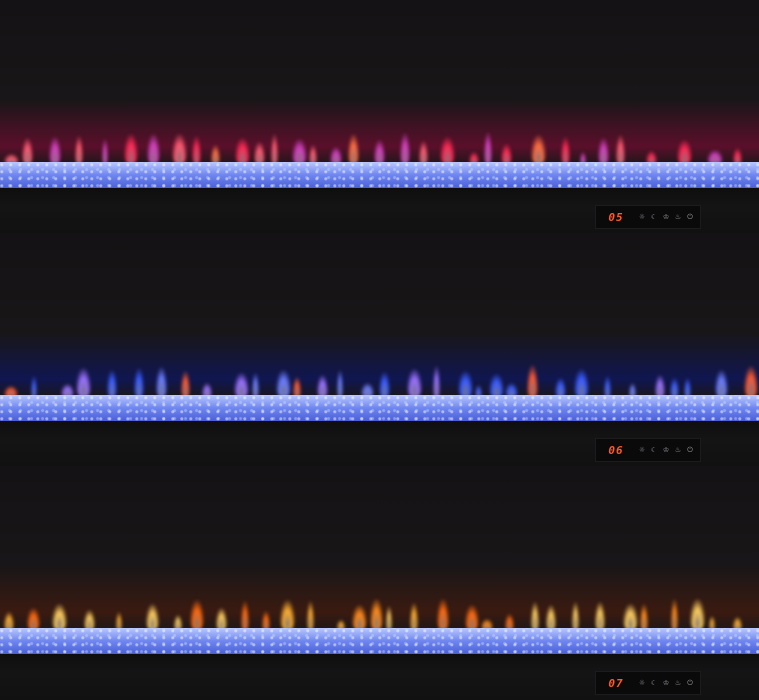 Image resolution: width=759 pixels, height=700 pixels. Describe the element at coordinates (648, 450) in the screenshot. I see `control-panel: 06 ☼ ☾ ♔ ♨ ⏻` at that location.